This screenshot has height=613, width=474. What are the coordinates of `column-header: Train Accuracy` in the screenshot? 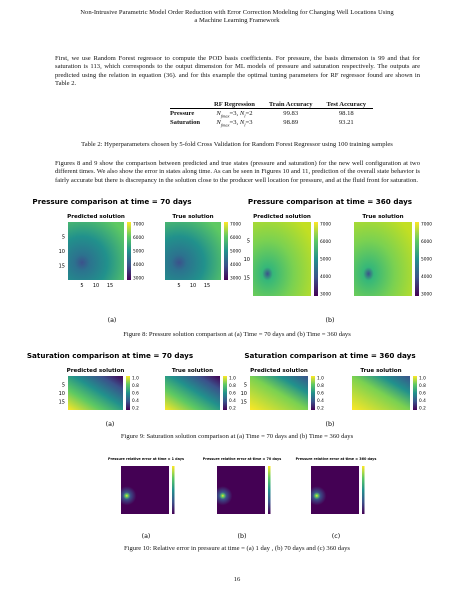 It's located at (290, 104).